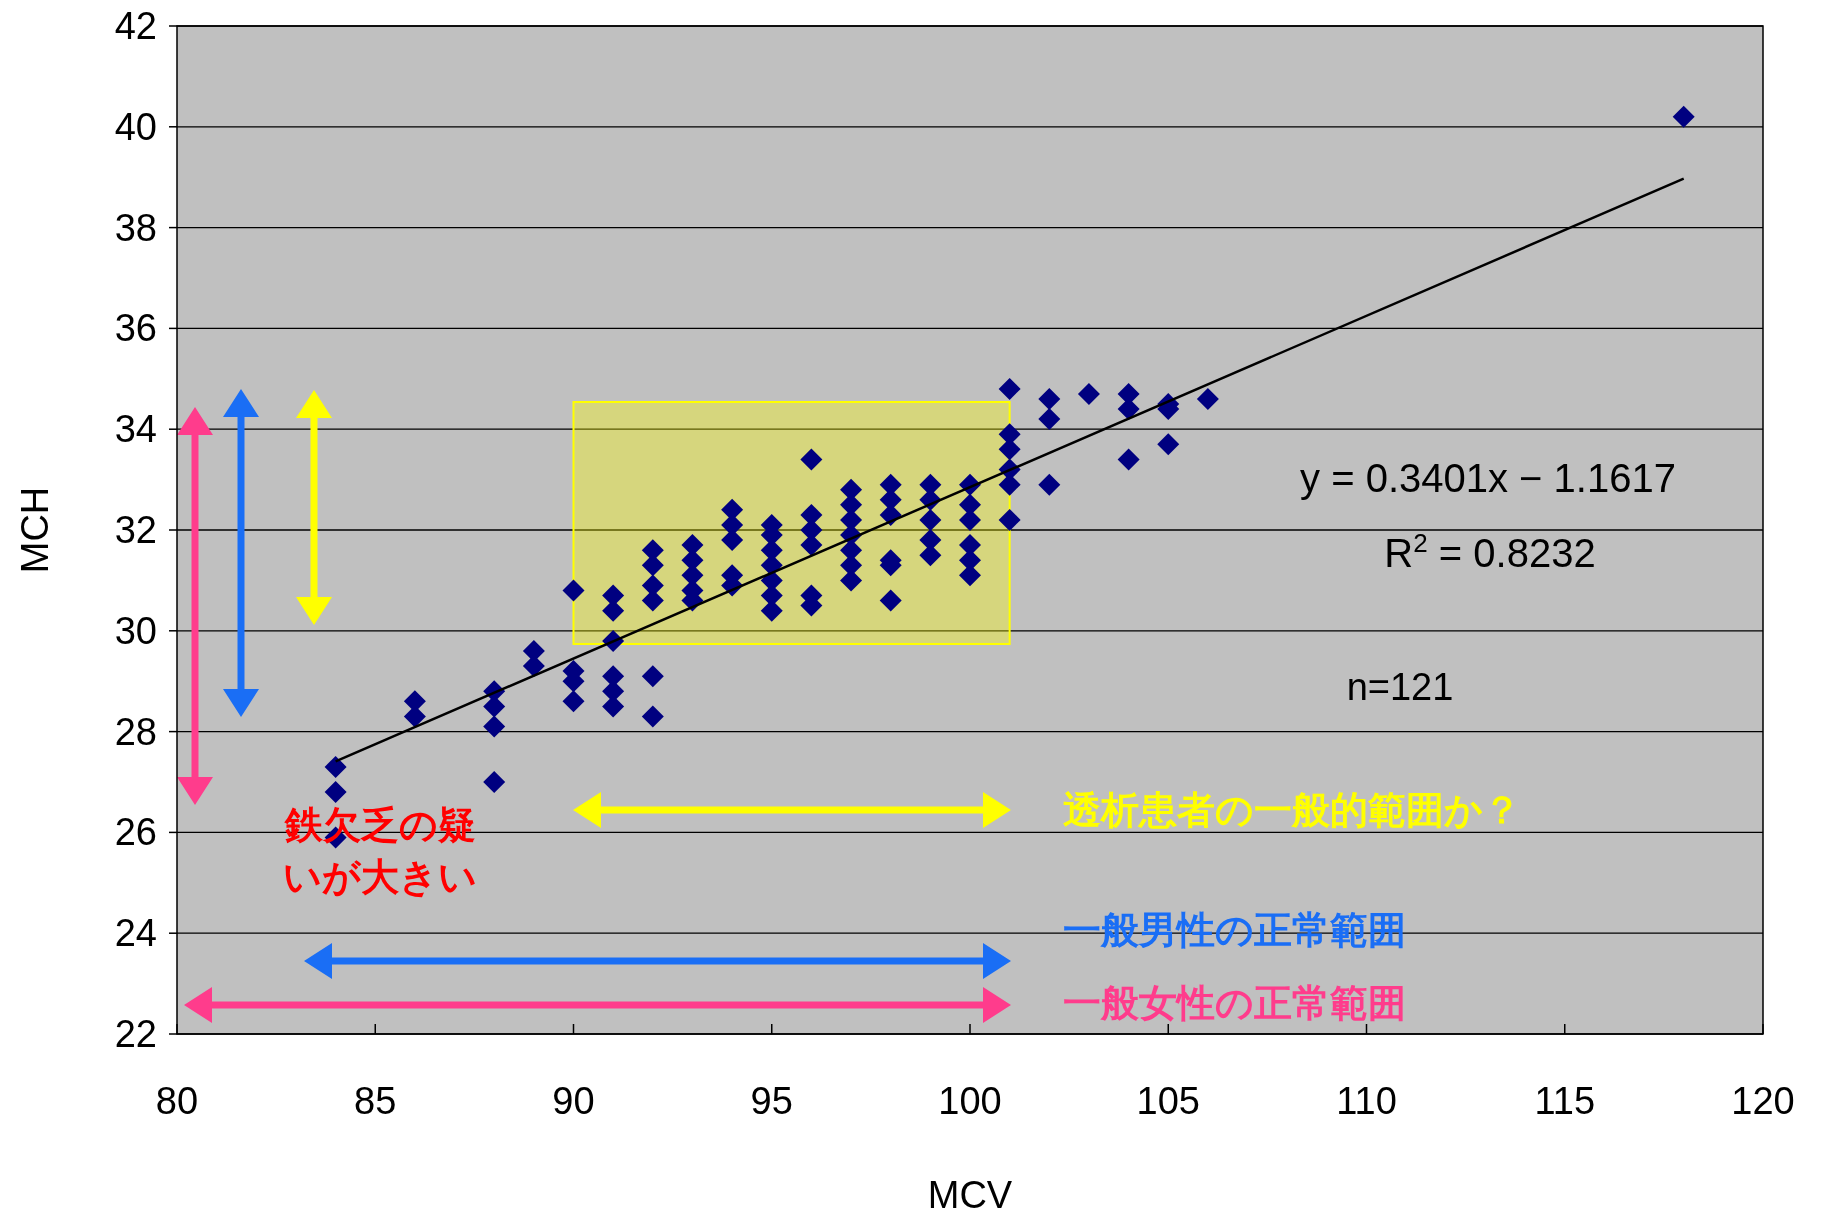  I want to click on y-tick-label: 38, so click(135, 227).